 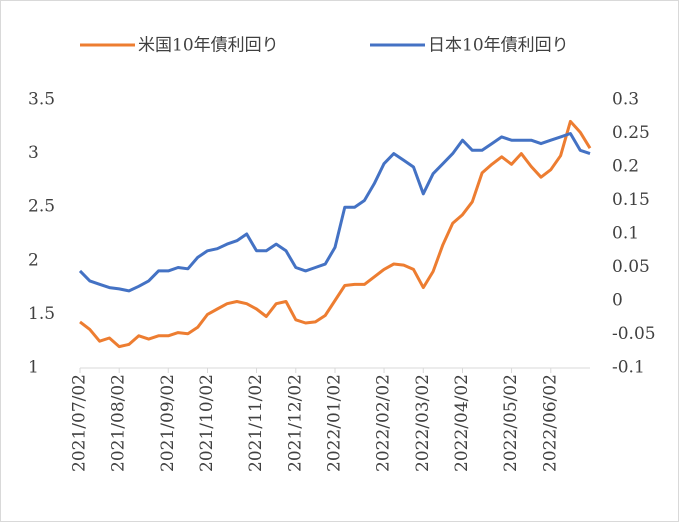 I want to click on x-tick-label: 2021/09/02, so click(x=168, y=423).